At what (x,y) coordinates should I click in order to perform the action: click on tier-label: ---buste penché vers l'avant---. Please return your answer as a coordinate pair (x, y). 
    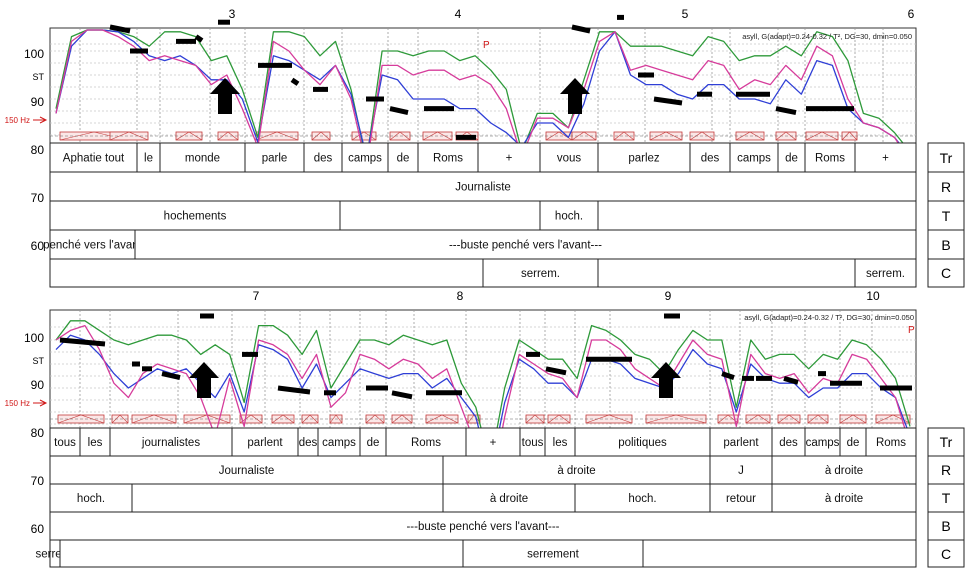
    Looking at the image, I should click on (525, 246).